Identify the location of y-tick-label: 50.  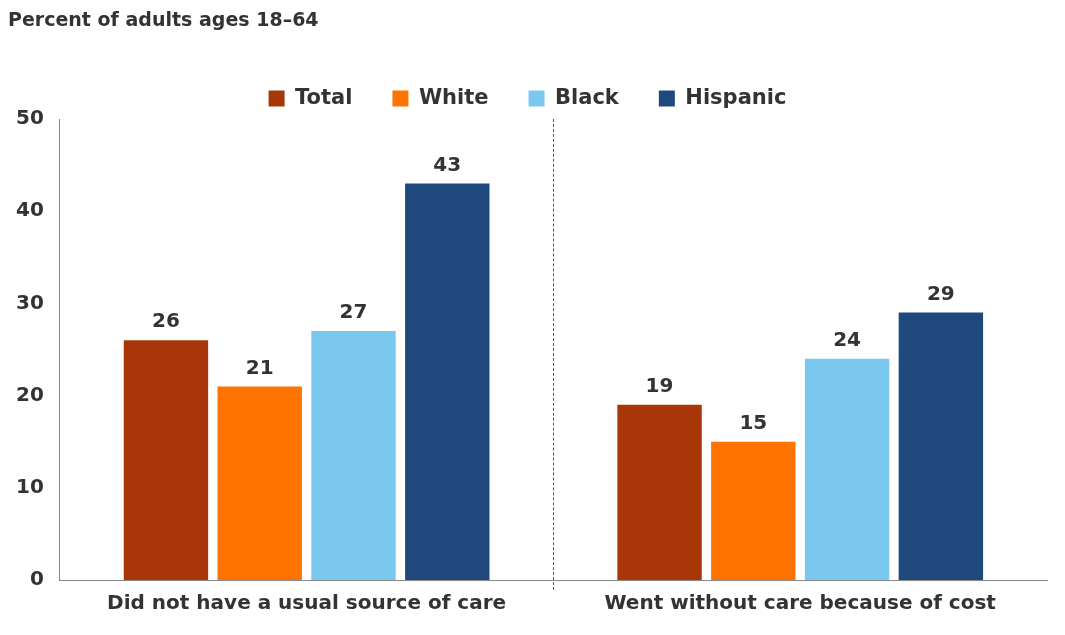
(29, 117).